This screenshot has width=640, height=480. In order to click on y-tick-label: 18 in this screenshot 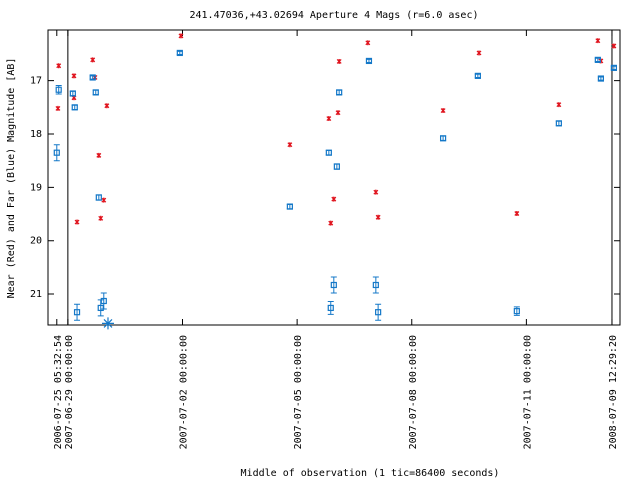, I will do `click(36, 134)`.